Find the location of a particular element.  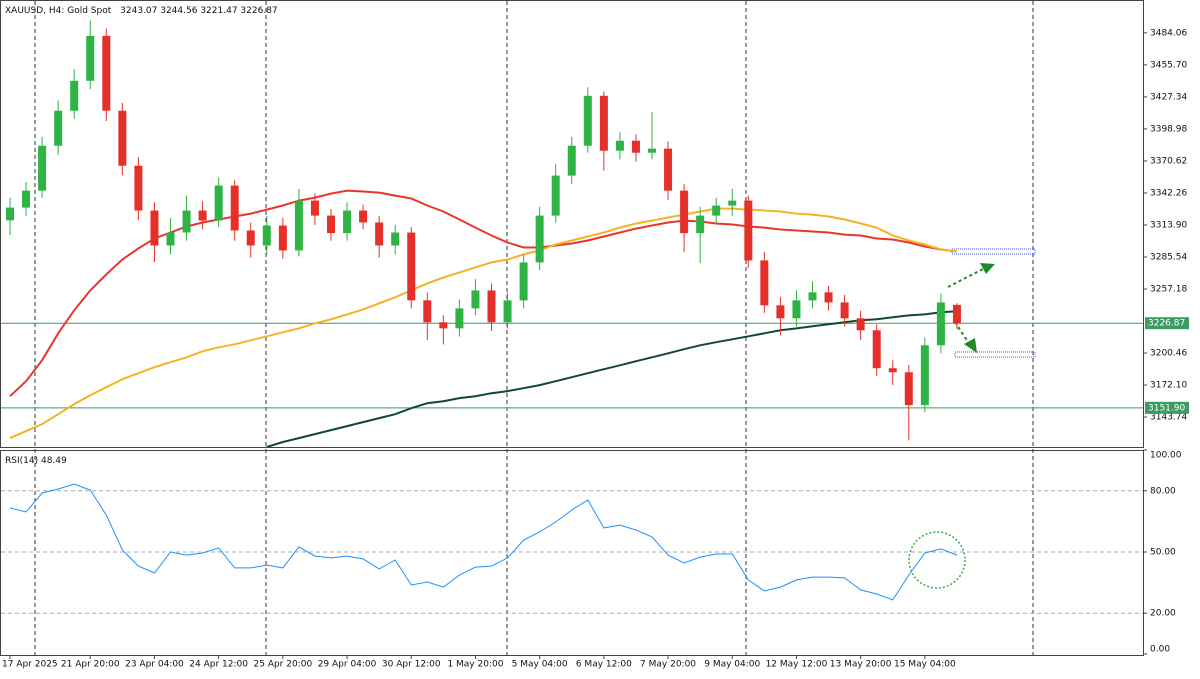

rsi-line is located at coordinates (483, 542).